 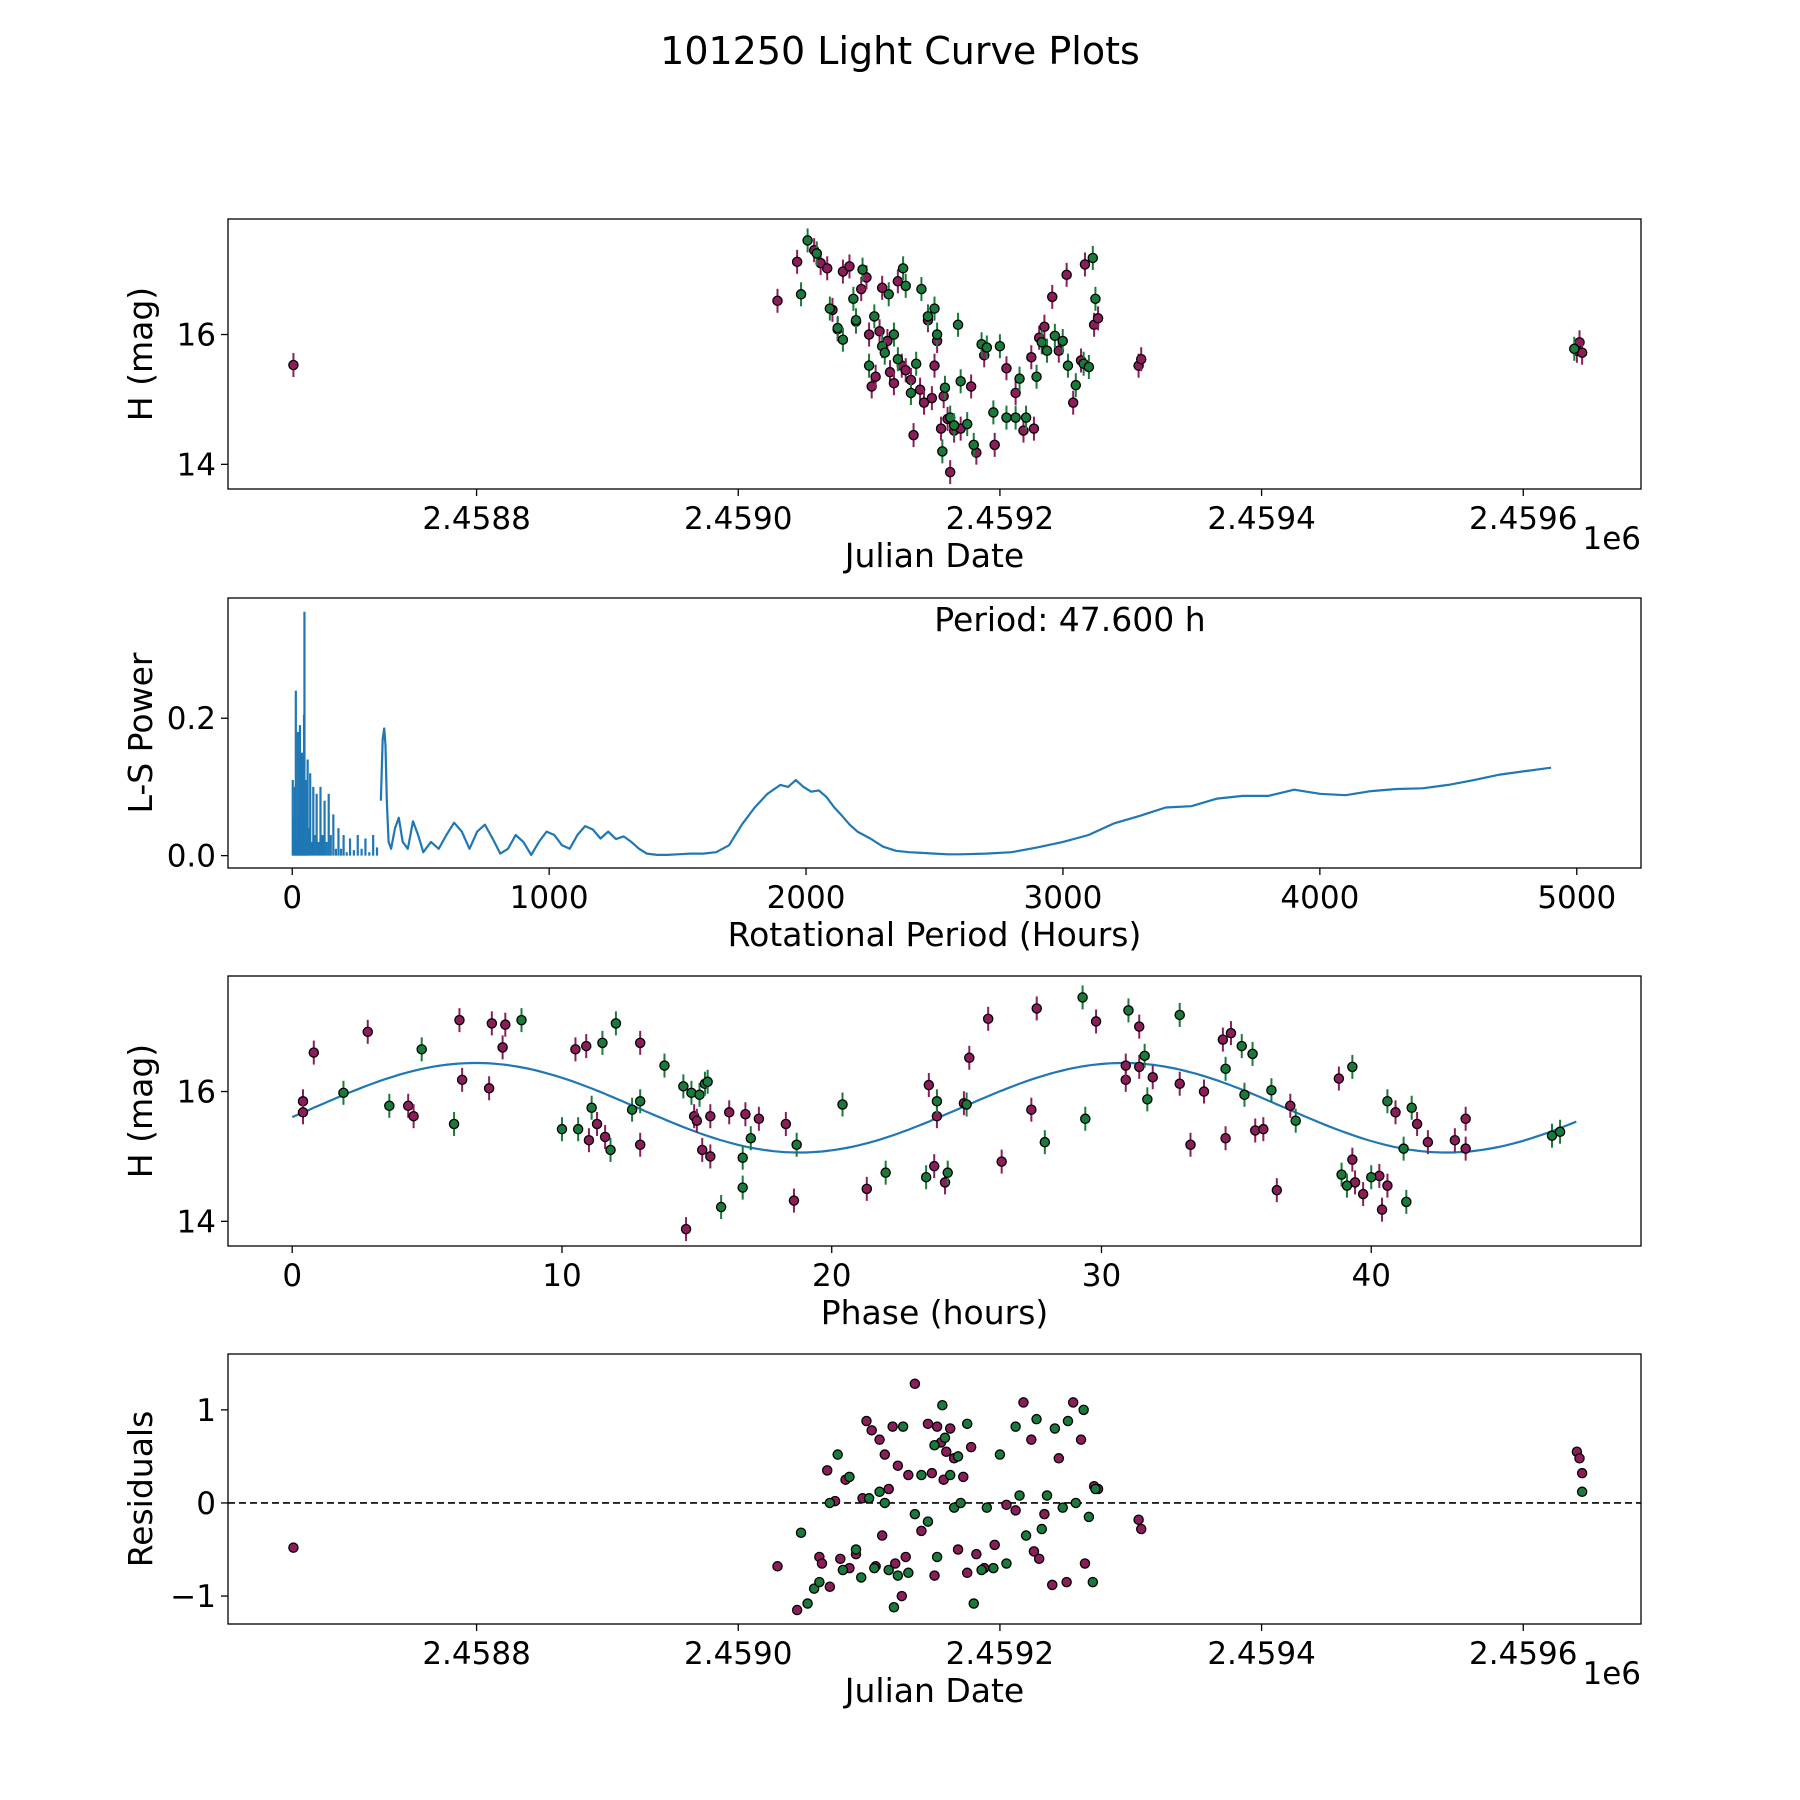 What do you see at coordinates (196, 1222) in the screenshot?
I see `y-tick-label: 14` at bounding box center [196, 1222].